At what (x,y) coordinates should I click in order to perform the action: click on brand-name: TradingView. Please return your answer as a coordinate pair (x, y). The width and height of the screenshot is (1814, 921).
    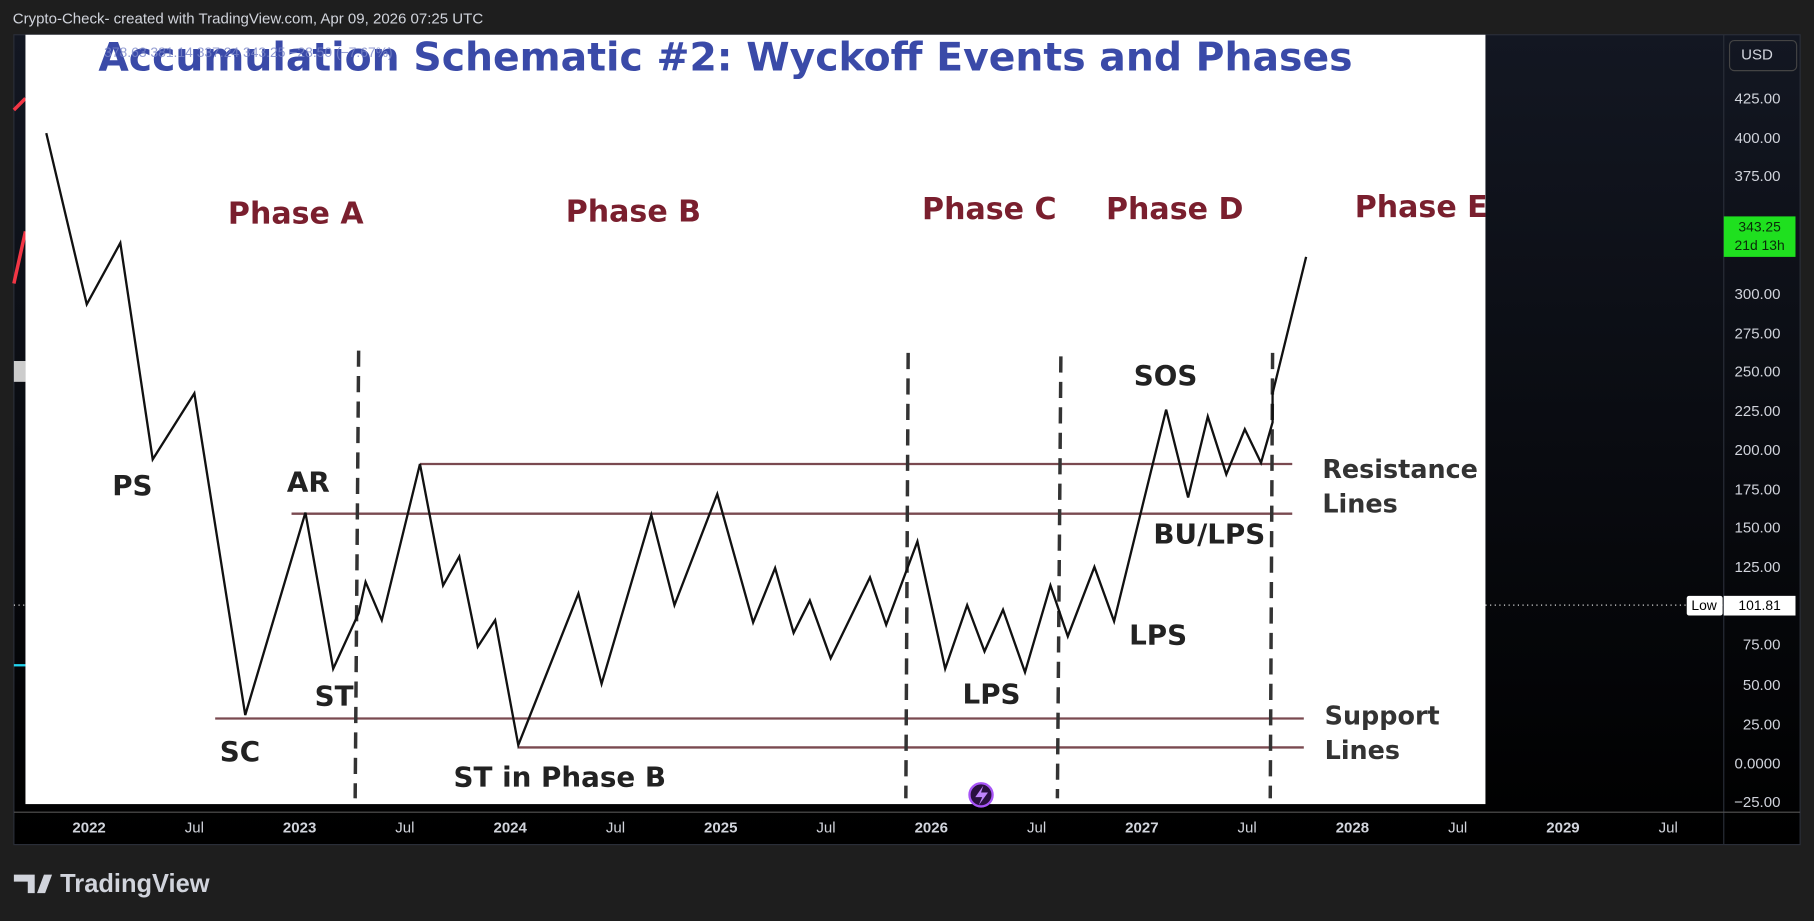
    Looking at the image, I should click on (135, 884).